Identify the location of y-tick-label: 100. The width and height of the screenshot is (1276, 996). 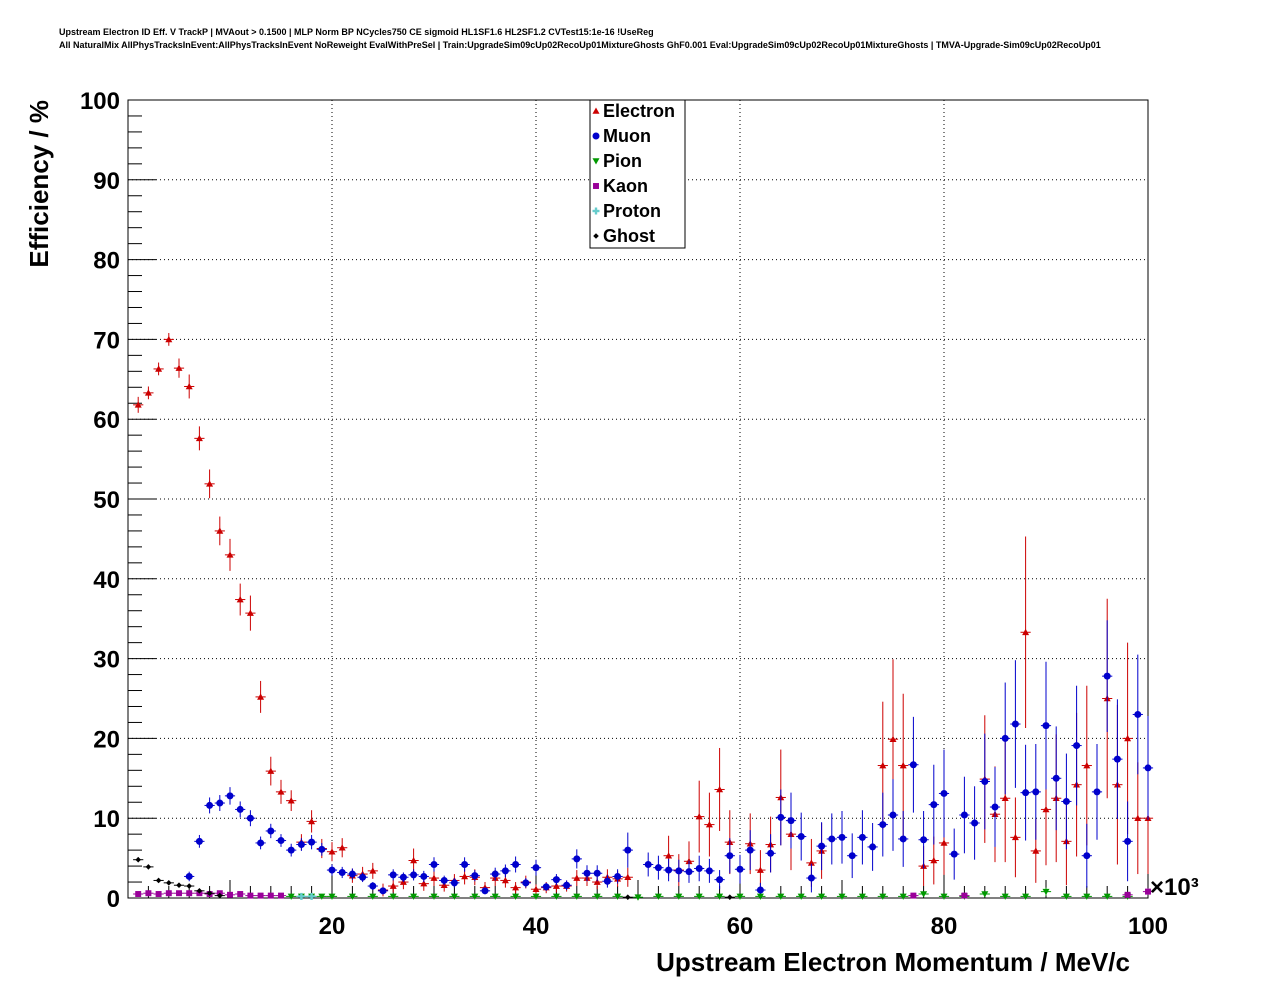
(100, 101).